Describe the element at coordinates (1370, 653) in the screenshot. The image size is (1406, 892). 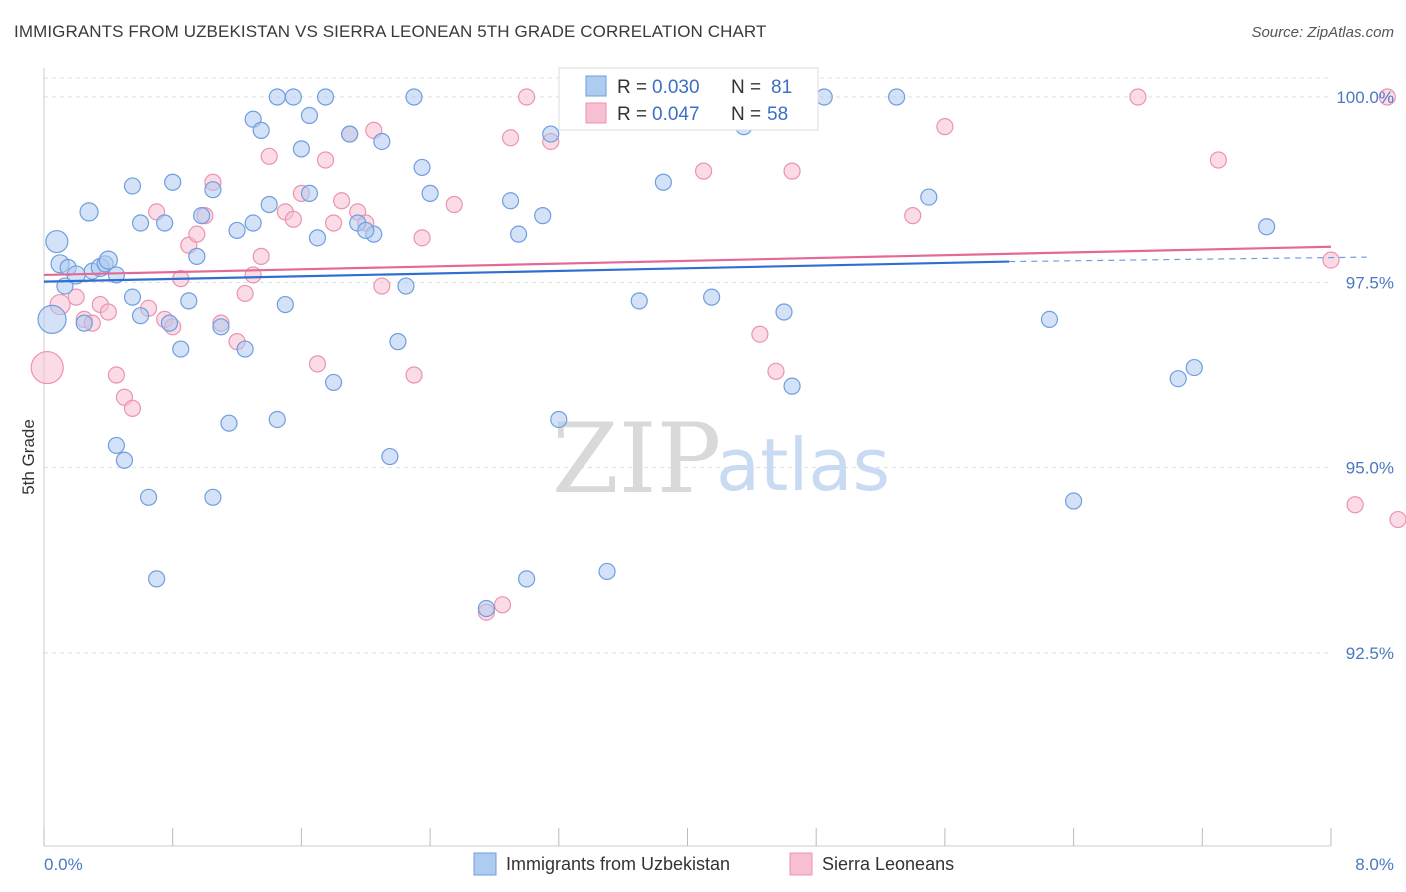
I see `y-tick-label: 92.5%` at that location.